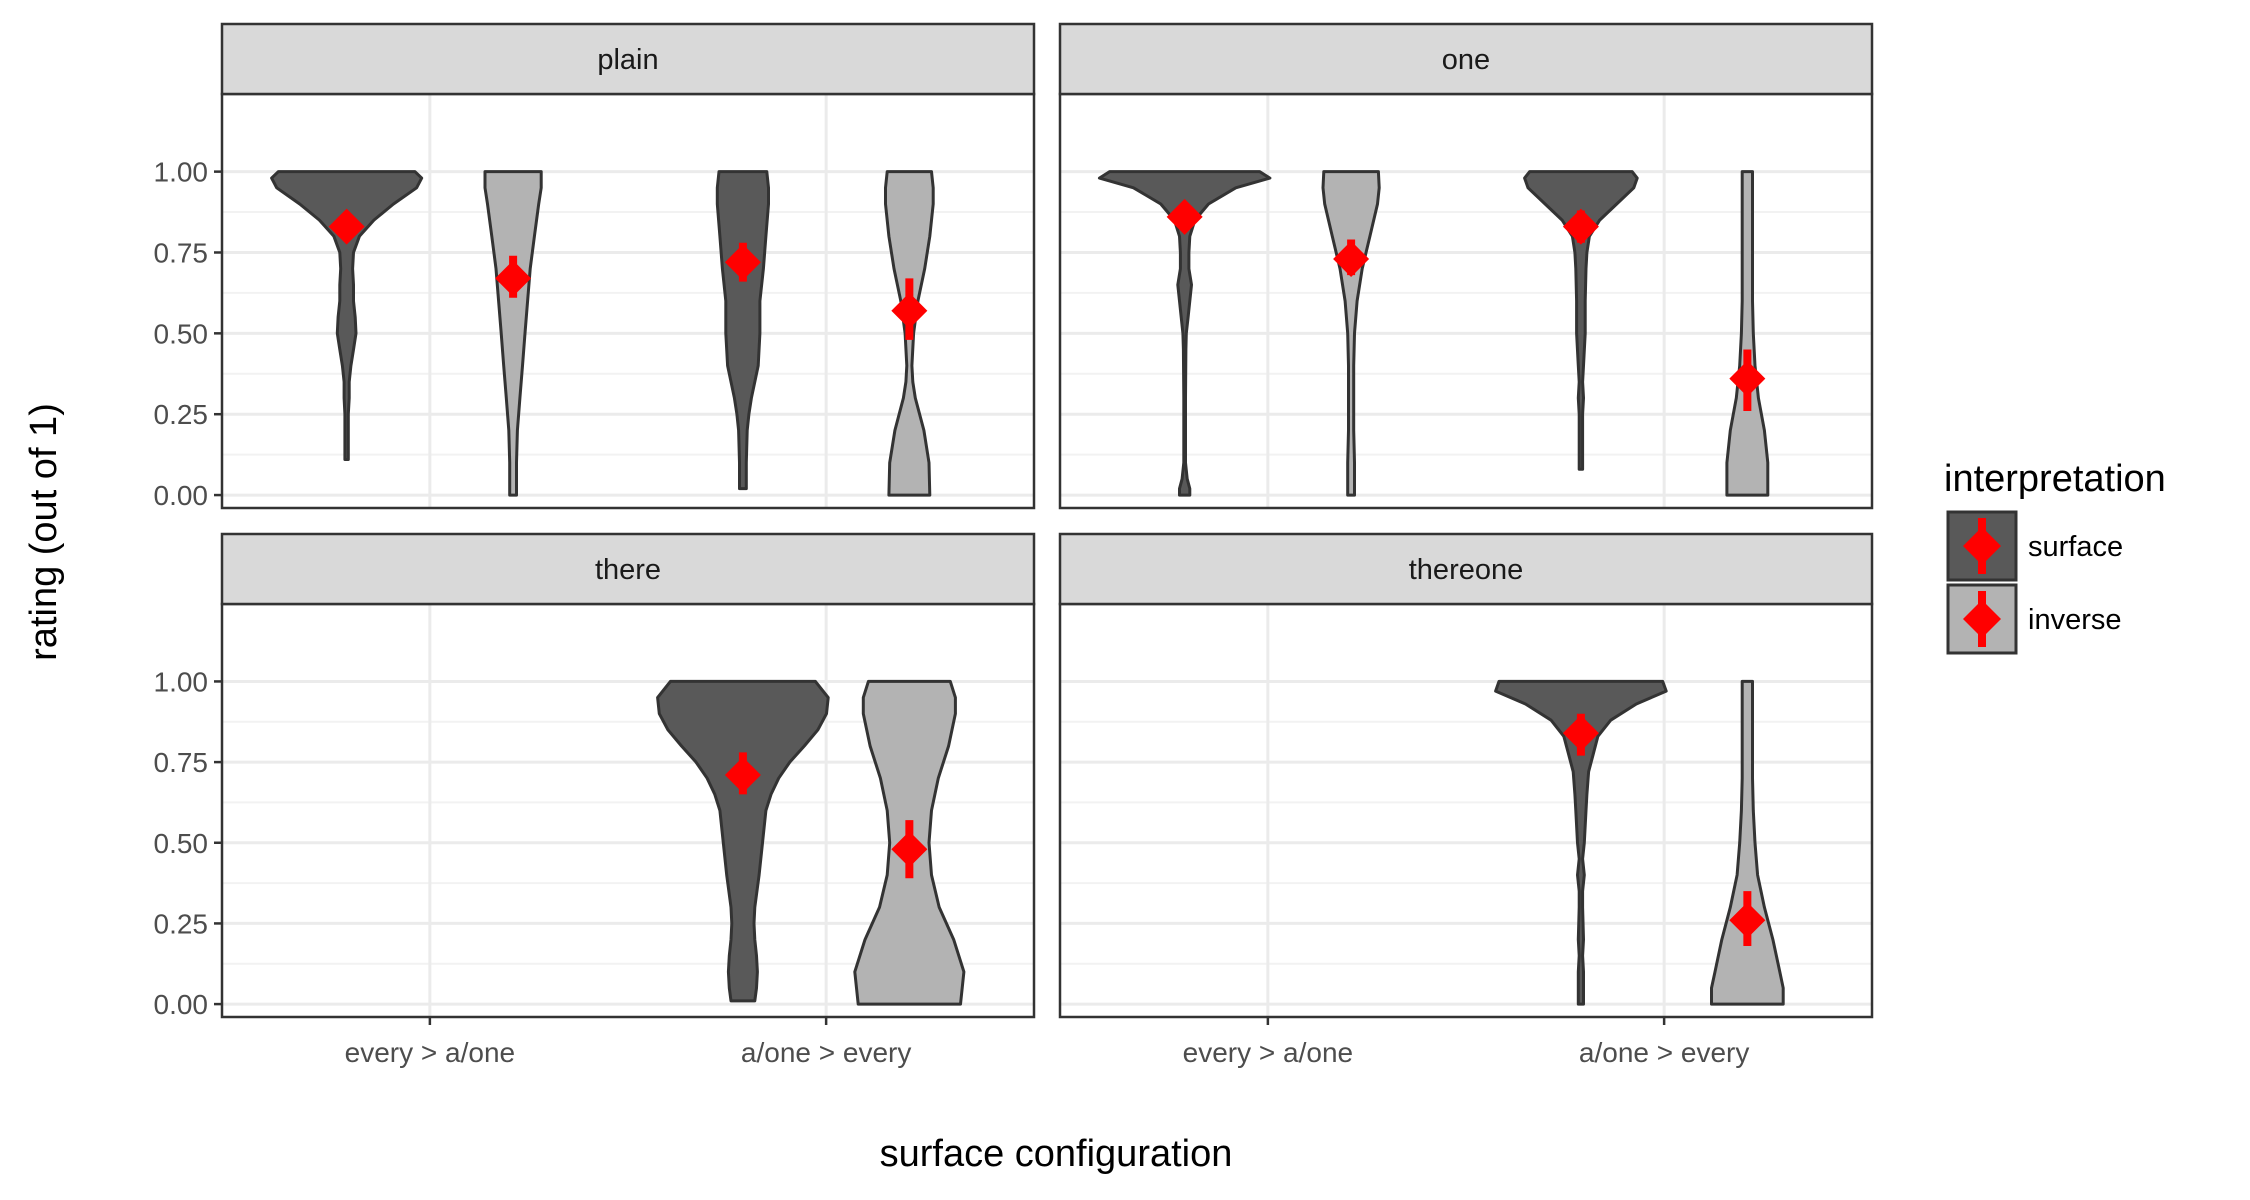 The image size is (2250, 1200). I want to click on legend-title: interpretation, so click(2055, 479).